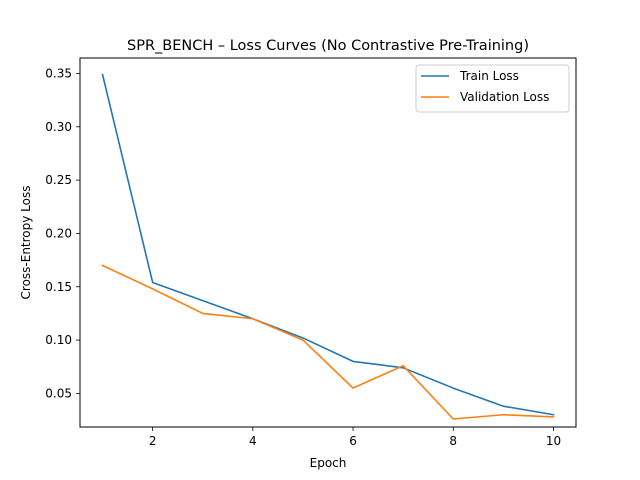 The width and height of the screenshot is (640, 480). Describe the element at coordinates (58, 180) in the screenshot. I see `y-tick-label: 0.25` at that location.